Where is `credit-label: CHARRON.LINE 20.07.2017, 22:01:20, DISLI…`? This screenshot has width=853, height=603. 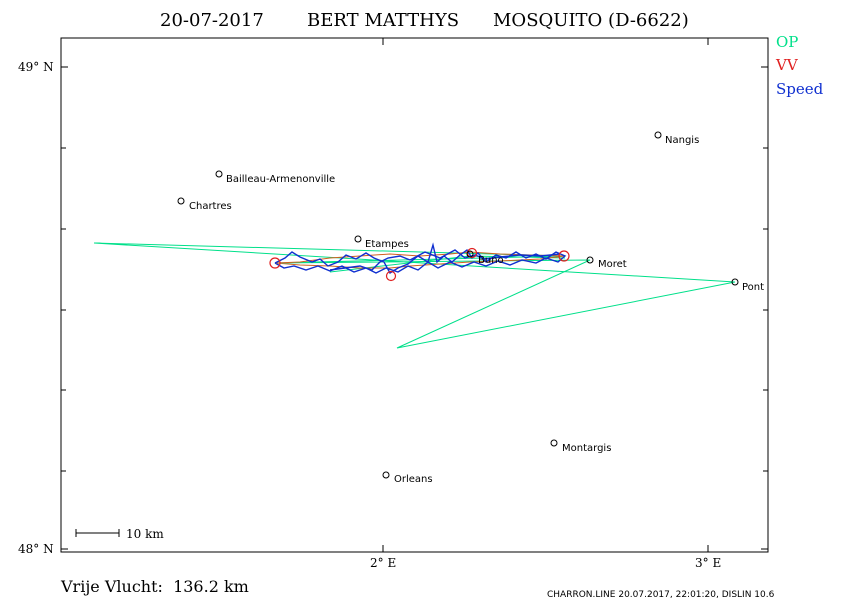 credit-label: CHARRON.LINE 20.07.2017, 22:01:20, DISLI… is located at coordinates (661, 595).